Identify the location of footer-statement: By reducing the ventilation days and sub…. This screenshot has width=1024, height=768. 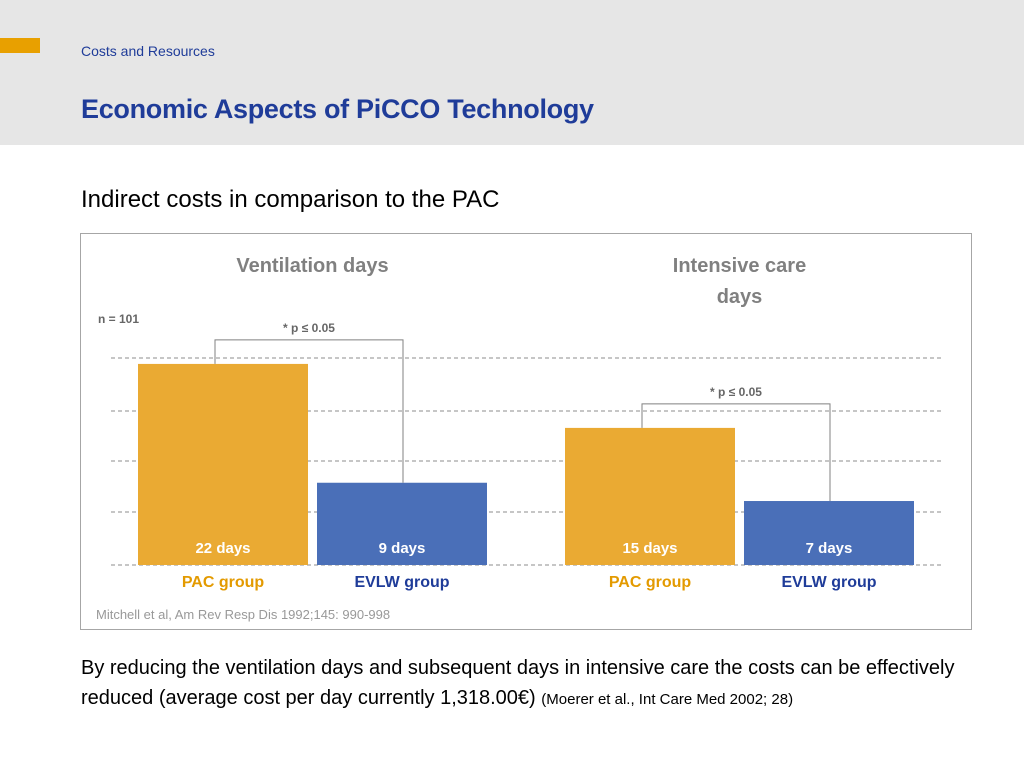
(518, 683).